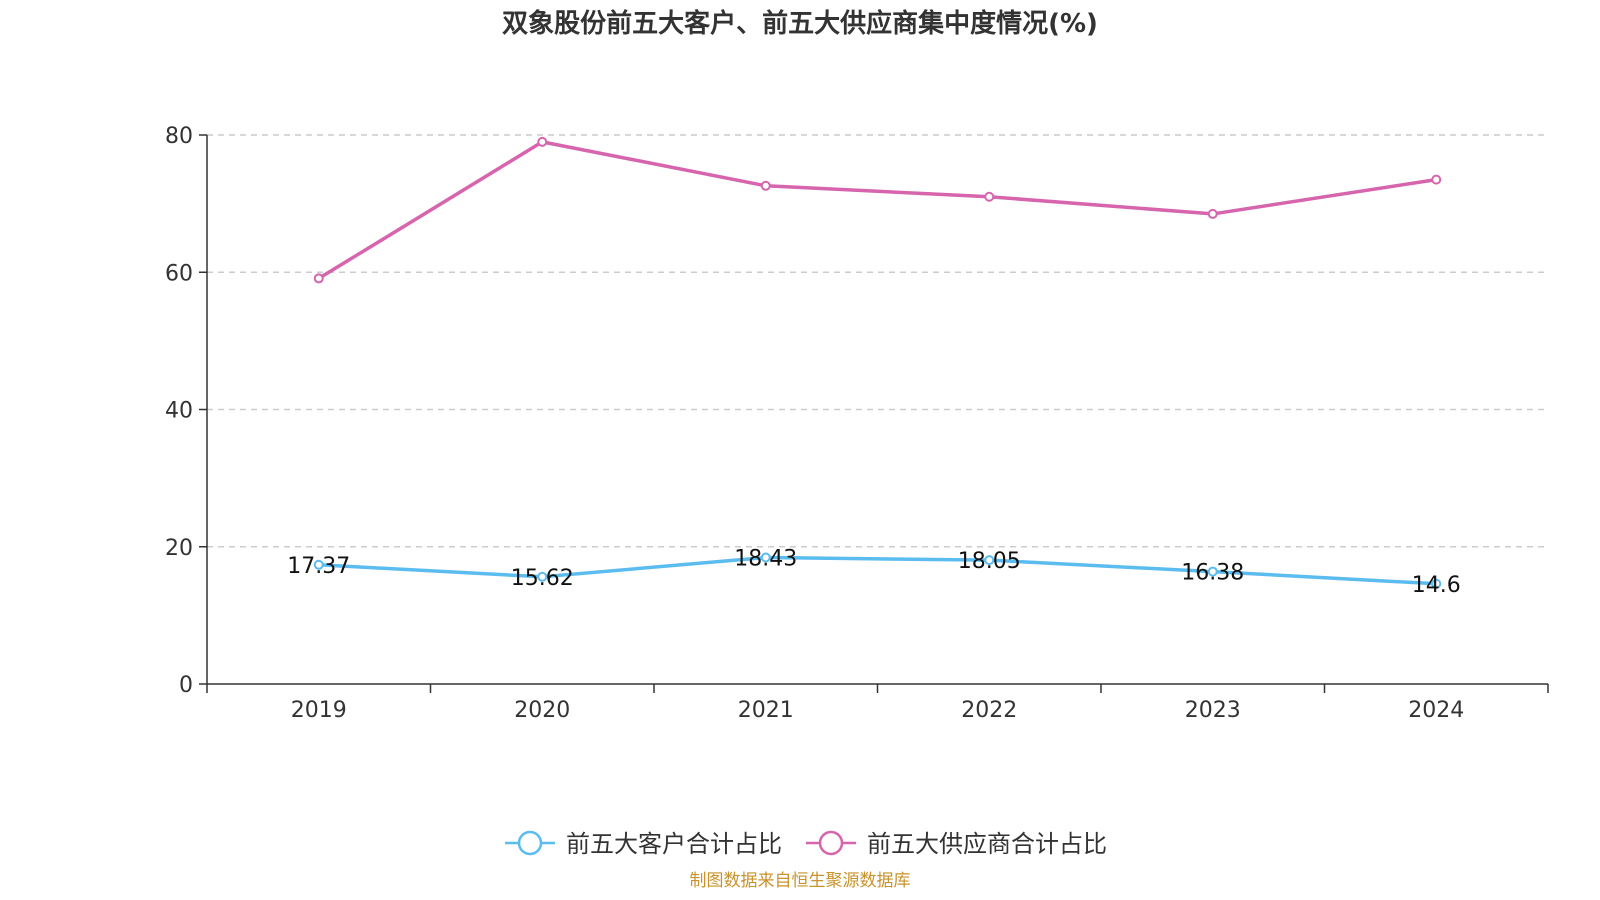 The image size is (1600, 900). I want to click on legend: 前五大客户合计占比 前五大供应商合计占比, so click(806, 844).